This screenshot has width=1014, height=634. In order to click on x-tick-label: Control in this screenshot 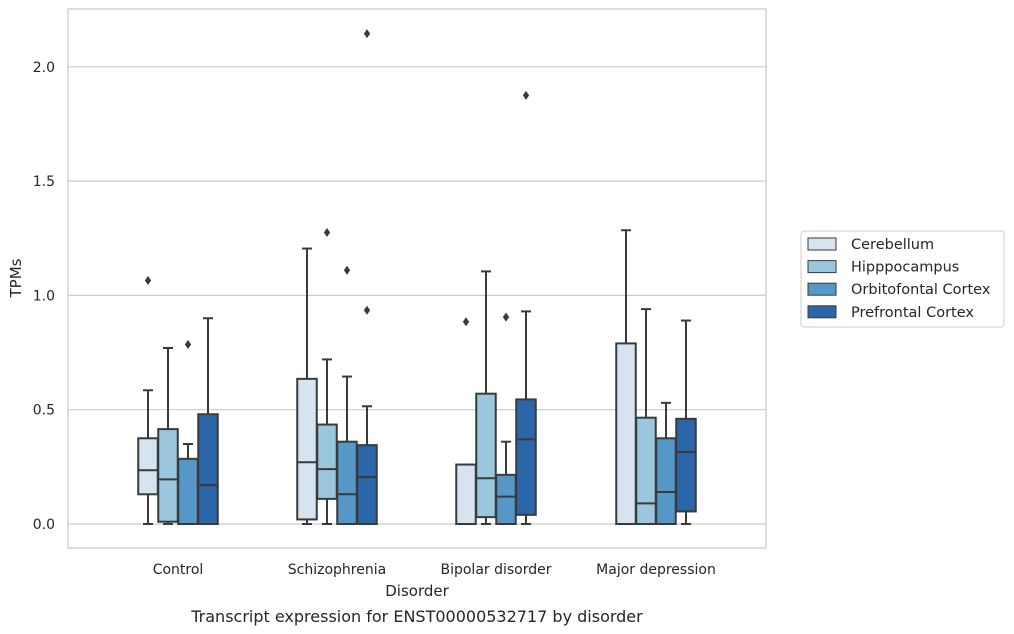, I will do `click(178, 570)`.